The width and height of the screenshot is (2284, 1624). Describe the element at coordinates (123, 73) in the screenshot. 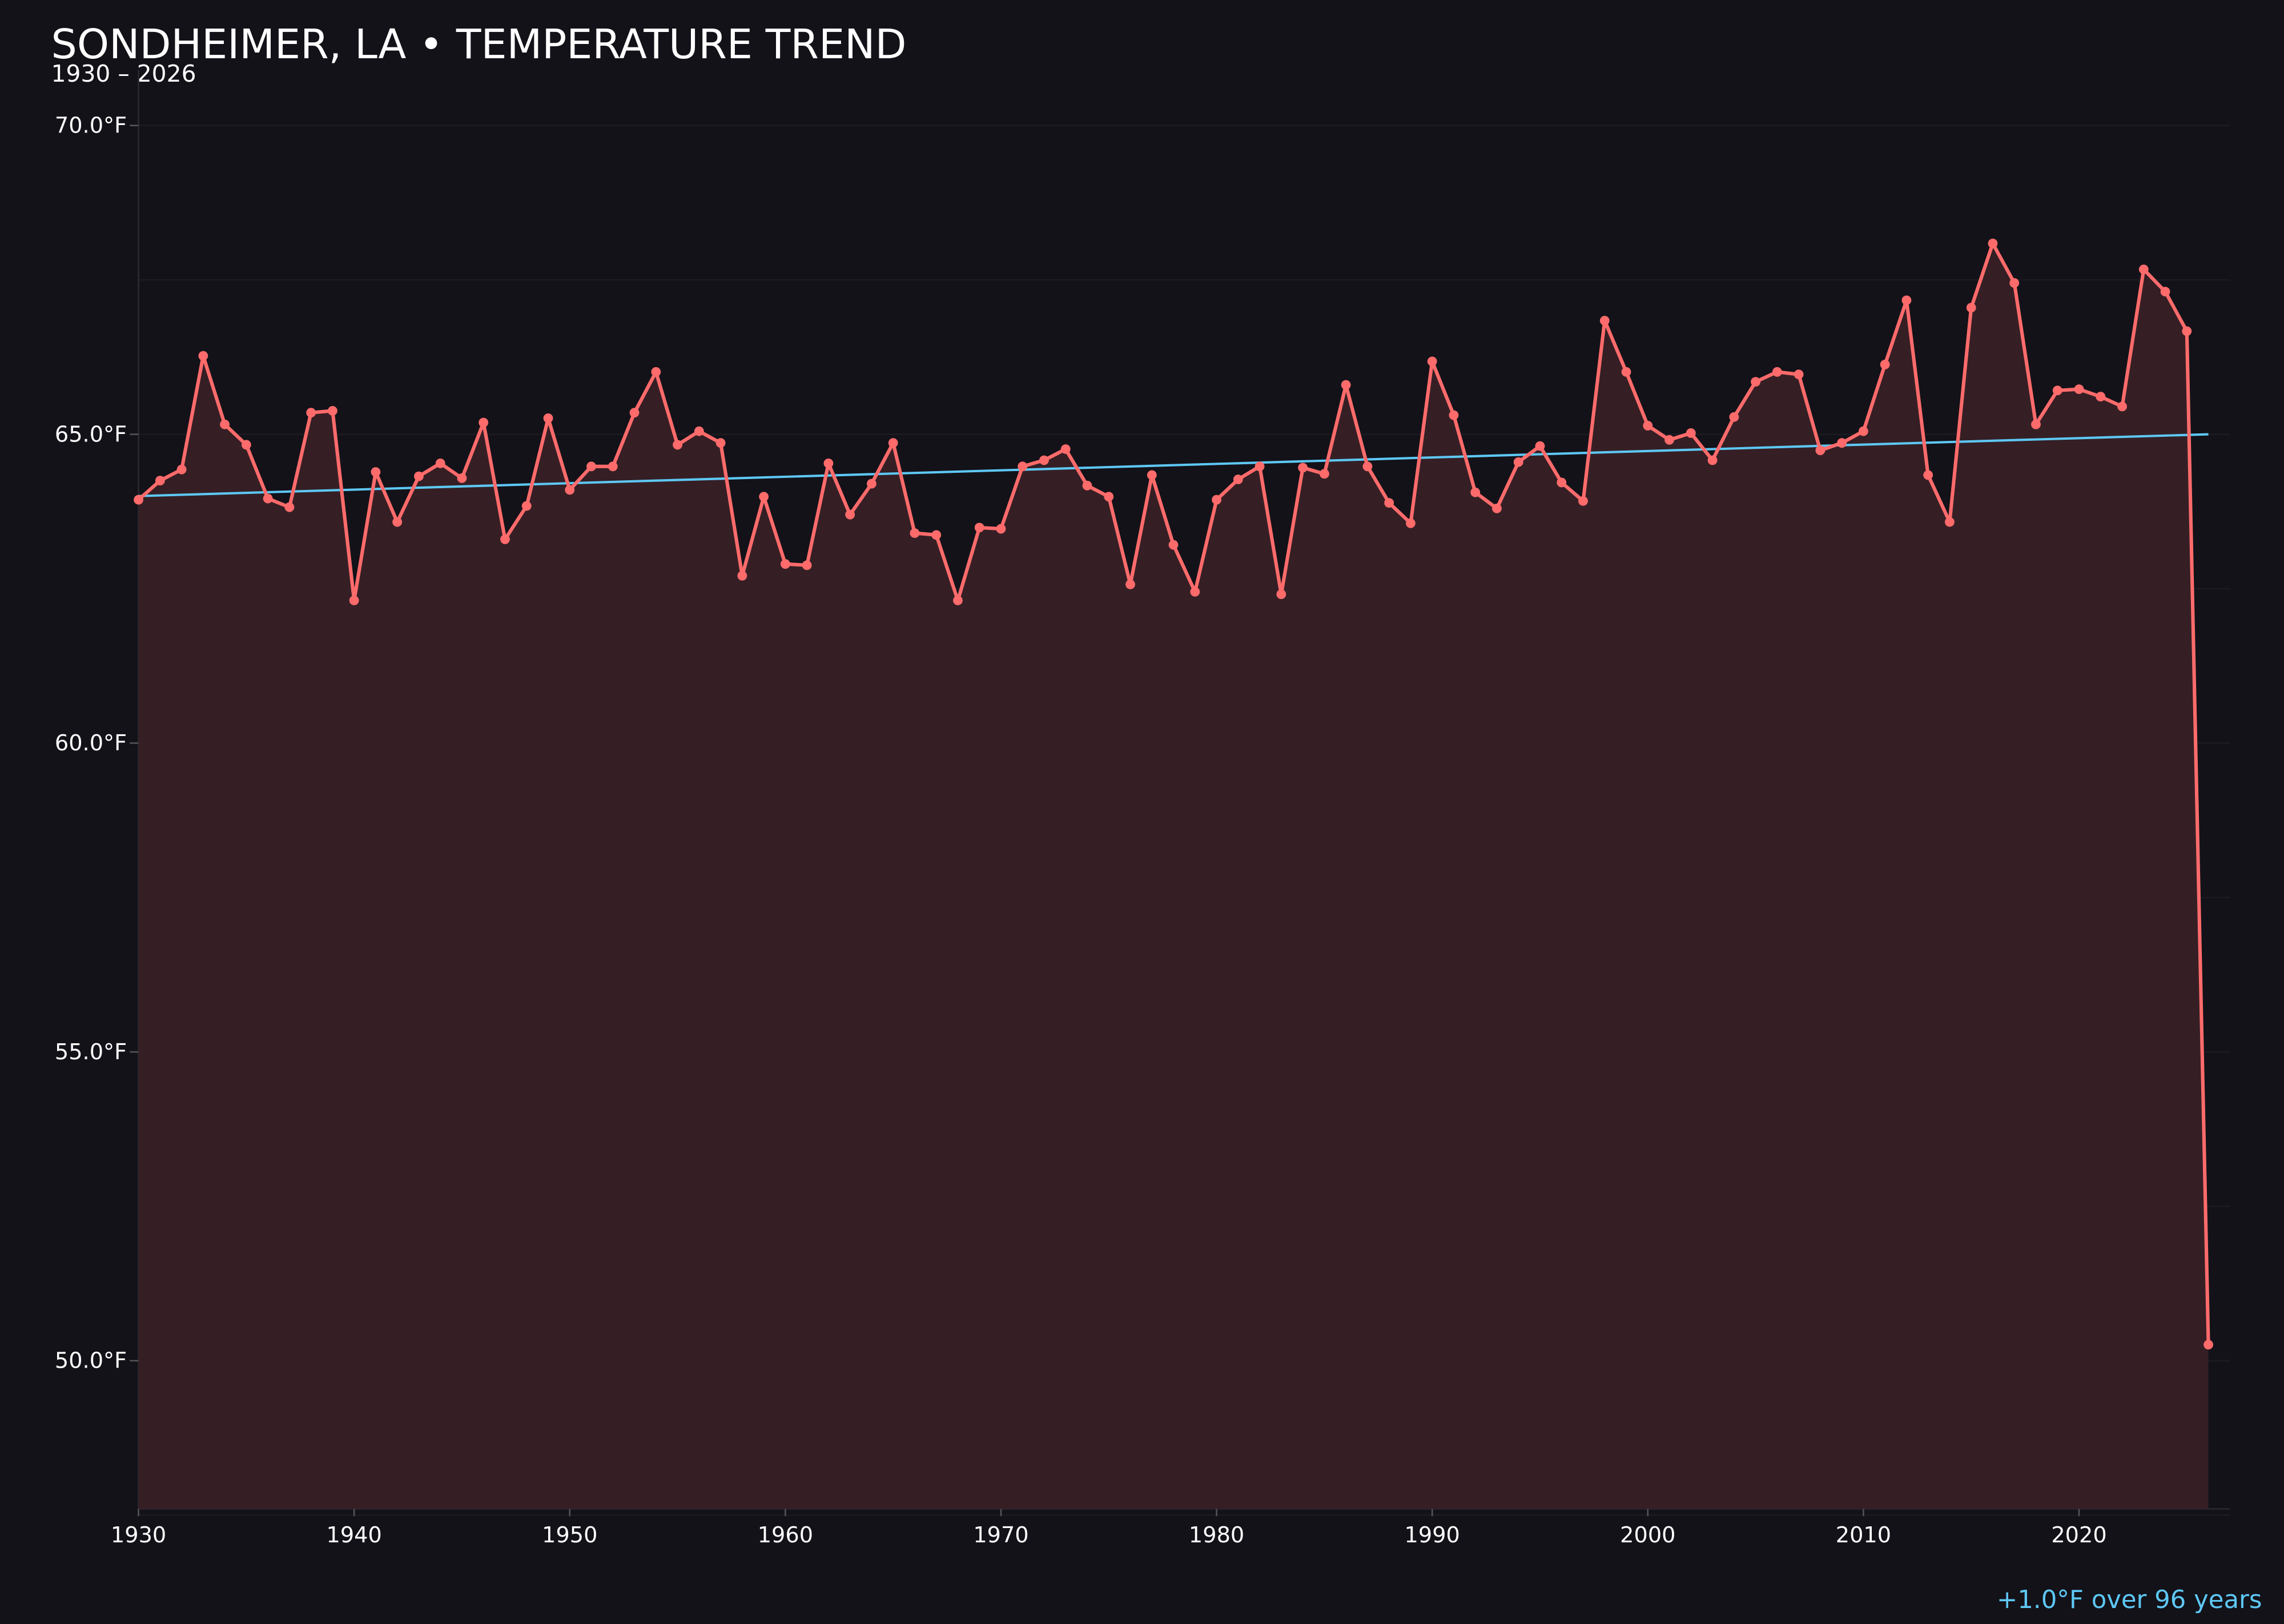

I see `chart-subtitle: 1930 – 2026` at that location.